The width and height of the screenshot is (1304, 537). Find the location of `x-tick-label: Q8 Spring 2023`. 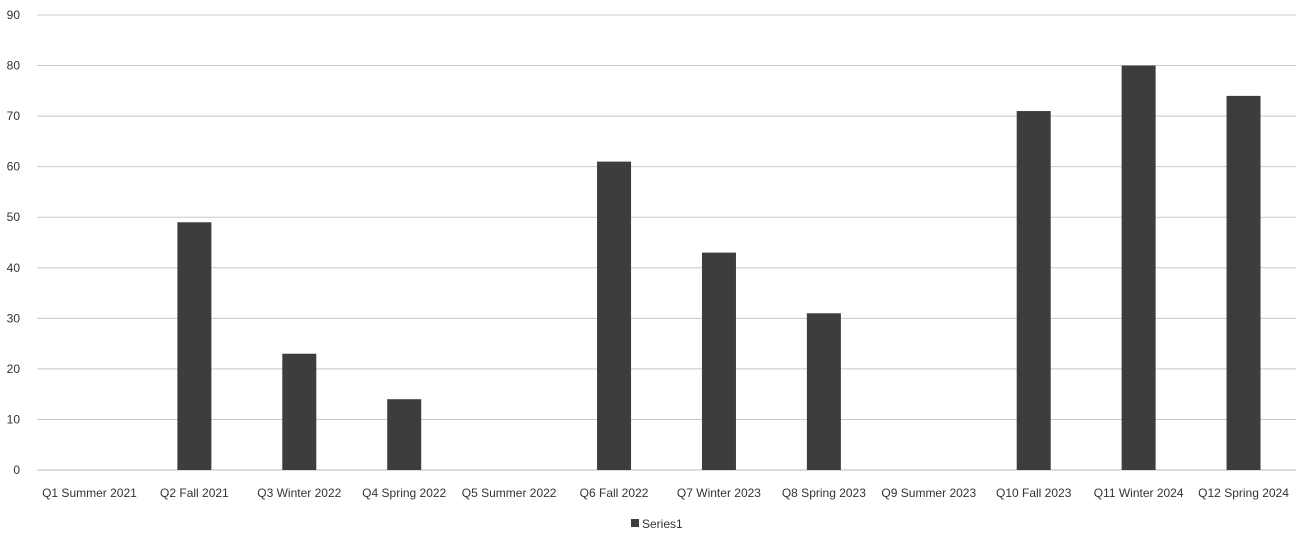

x-tick-label: Q8 Spring 2023 is located at coordinates (824, 493).